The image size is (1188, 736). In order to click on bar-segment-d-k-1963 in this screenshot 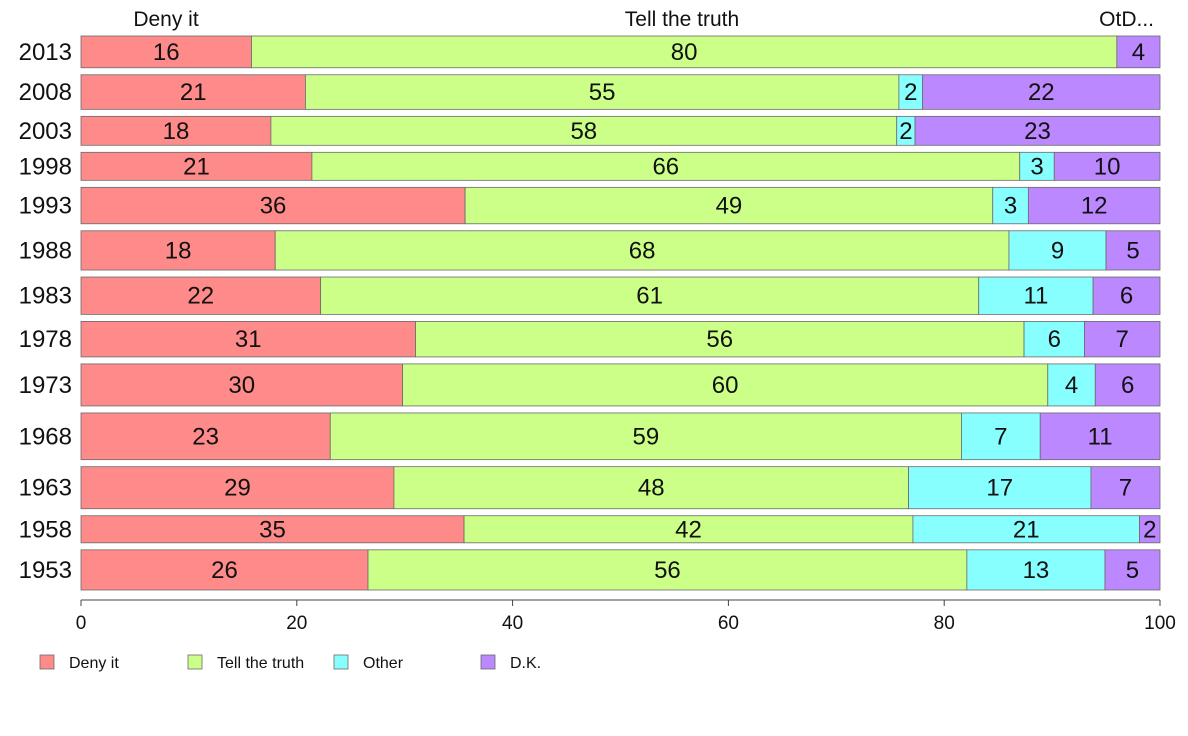, I will do `click(1125, 488)`.